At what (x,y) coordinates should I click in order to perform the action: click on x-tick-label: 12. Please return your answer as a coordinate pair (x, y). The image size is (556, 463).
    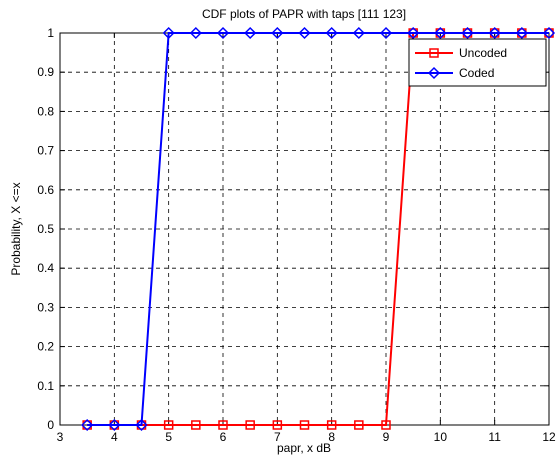
    Looking at the image, I should click on (549, 437).